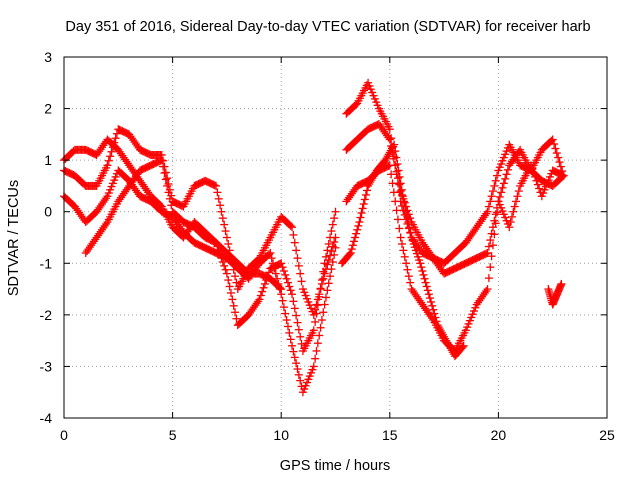 The image size is (640, 480). Describe the element at coordinates (390, 435) in the screenshot. I see `x-tick-label: 15` at that location.